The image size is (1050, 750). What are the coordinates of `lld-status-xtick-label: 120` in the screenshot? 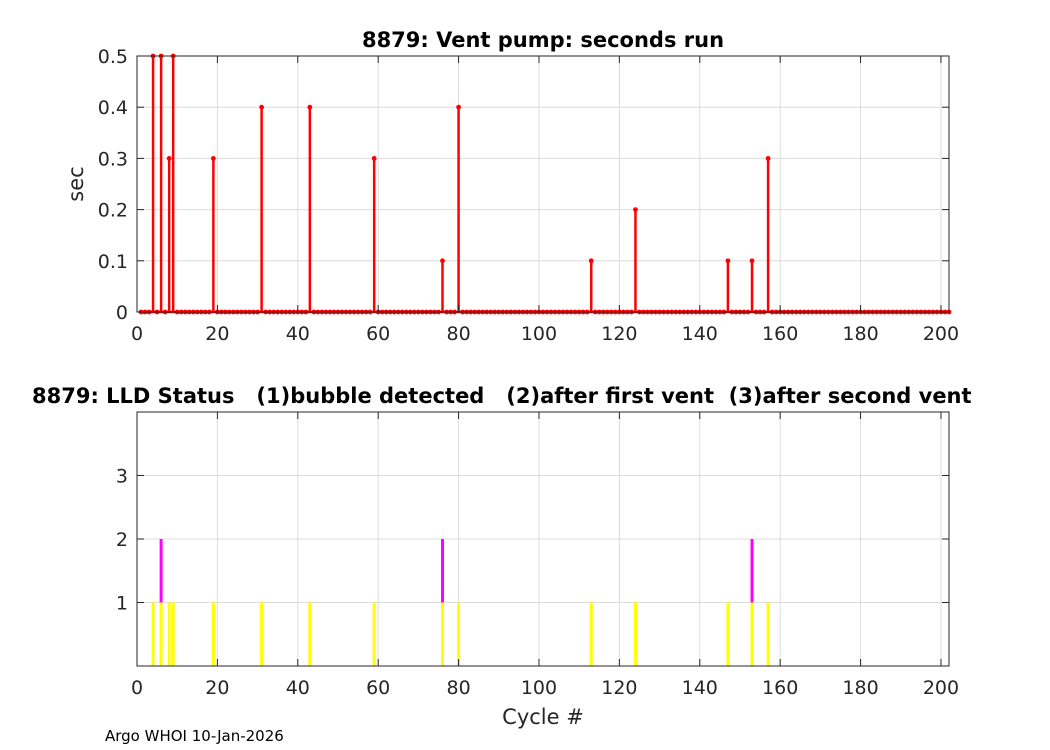 It's located at (619, 688).